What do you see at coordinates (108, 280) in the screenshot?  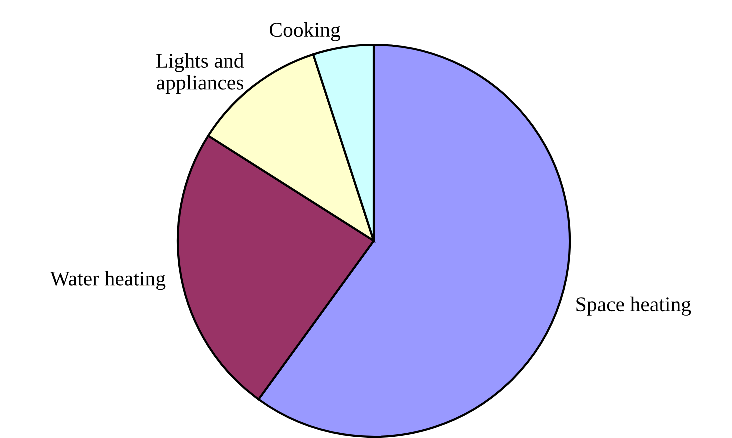 I see `slice-label: Water heating` at bounding box center [108, 280].